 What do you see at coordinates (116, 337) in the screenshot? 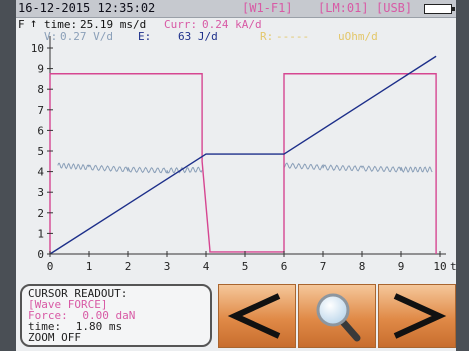
I see `zoom-state: ZOOM OFF` at bounding box center [116, 337].